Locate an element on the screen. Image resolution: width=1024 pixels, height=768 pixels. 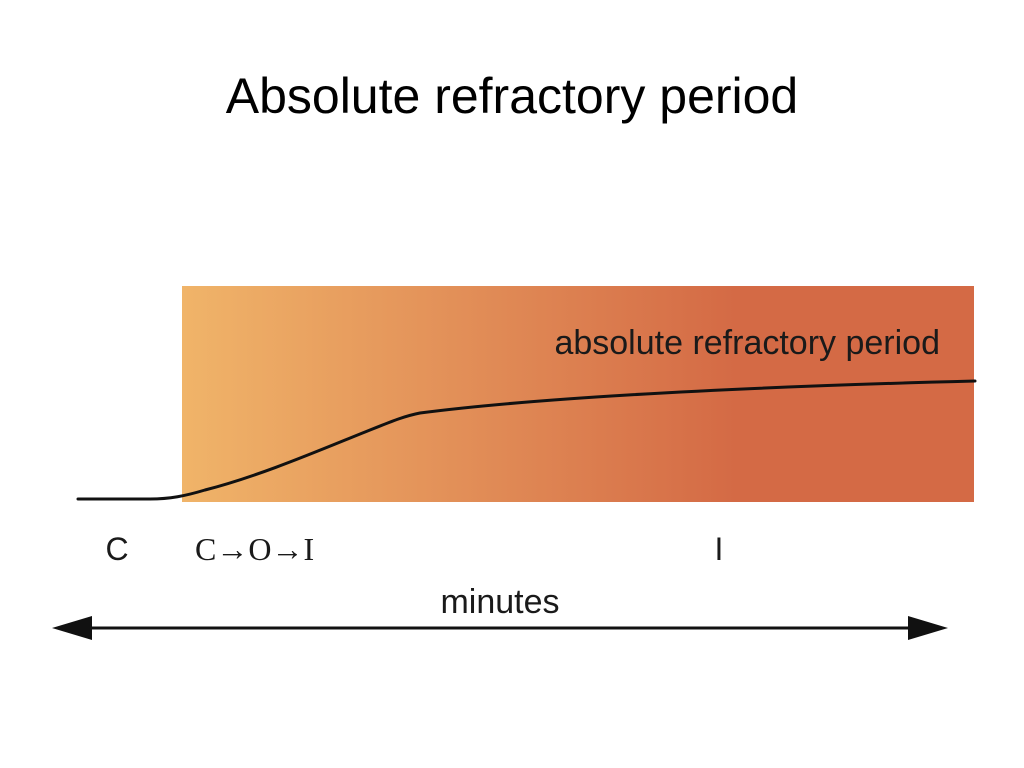
state-label-transition: C→O→I is located at coordinates (254, 549).